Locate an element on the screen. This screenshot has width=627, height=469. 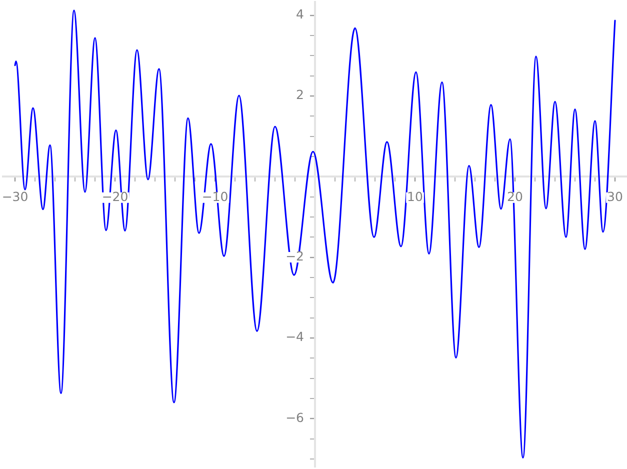
y-tick-label: 4 is located at coordinates (300, 14).